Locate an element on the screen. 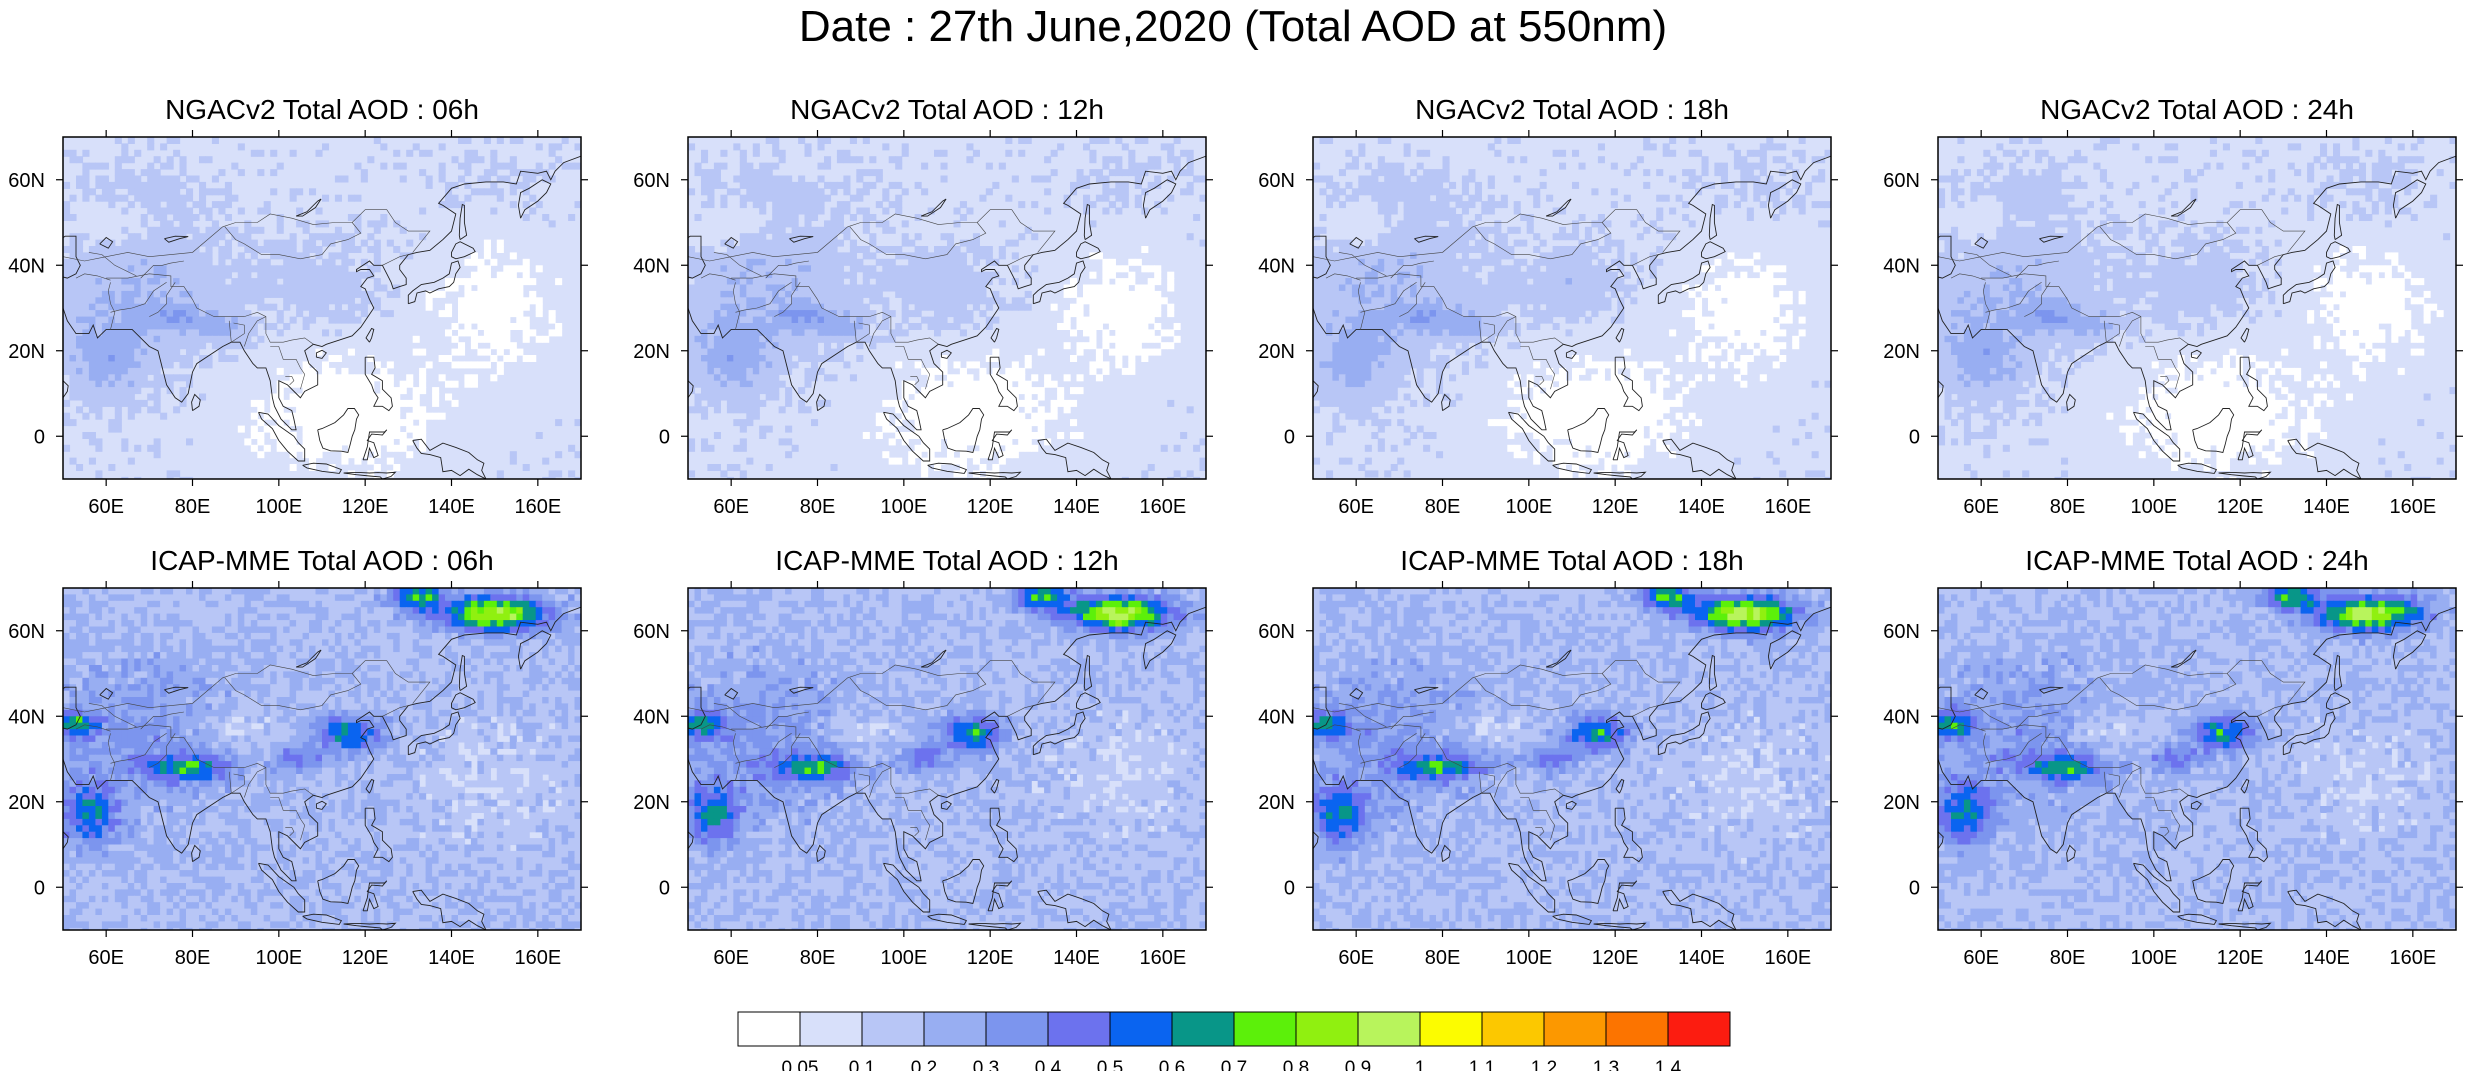 This screenshot has height=1071, width=2466. colorbar-label: 0.7 is located at coordinates (1234, 1064).